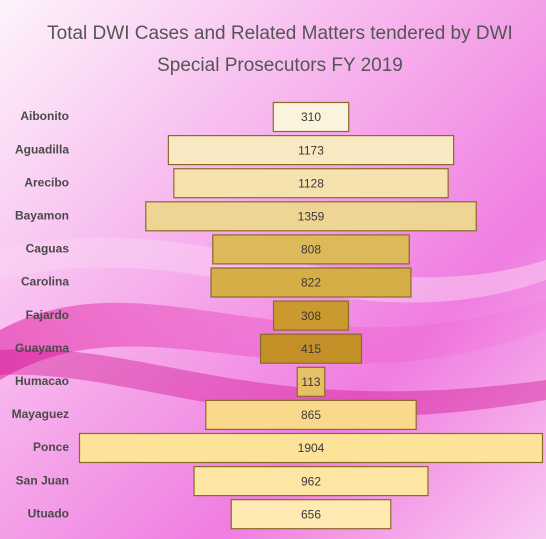  I want to click on value-label: 1128, so click(311, 183).